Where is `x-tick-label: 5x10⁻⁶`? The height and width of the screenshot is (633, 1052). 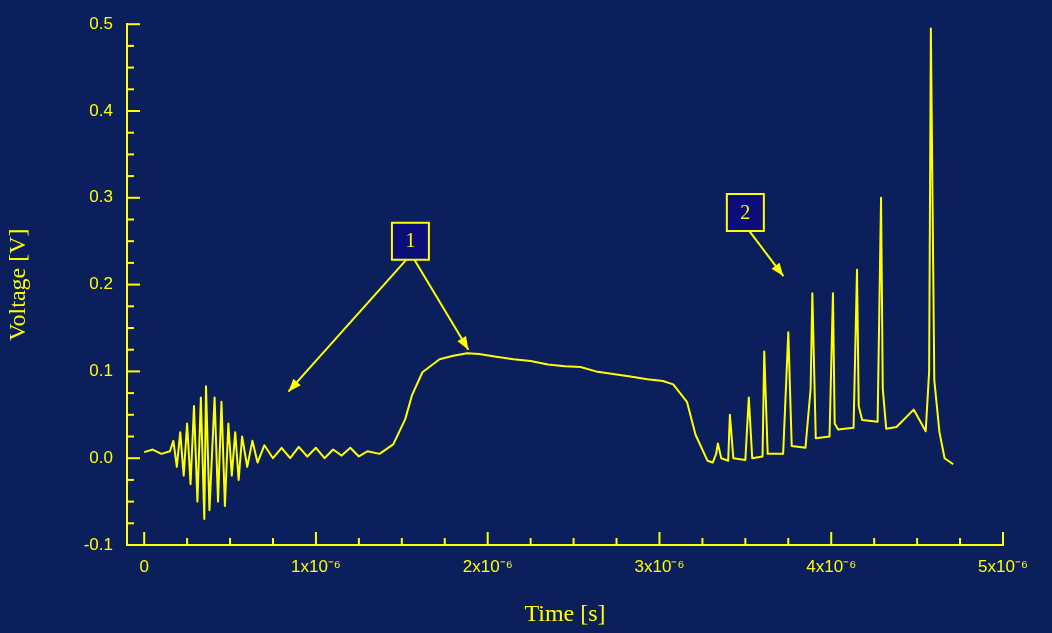 x-tick-label: 5x10⁻⁶ is located at coordinates (1003, 566).